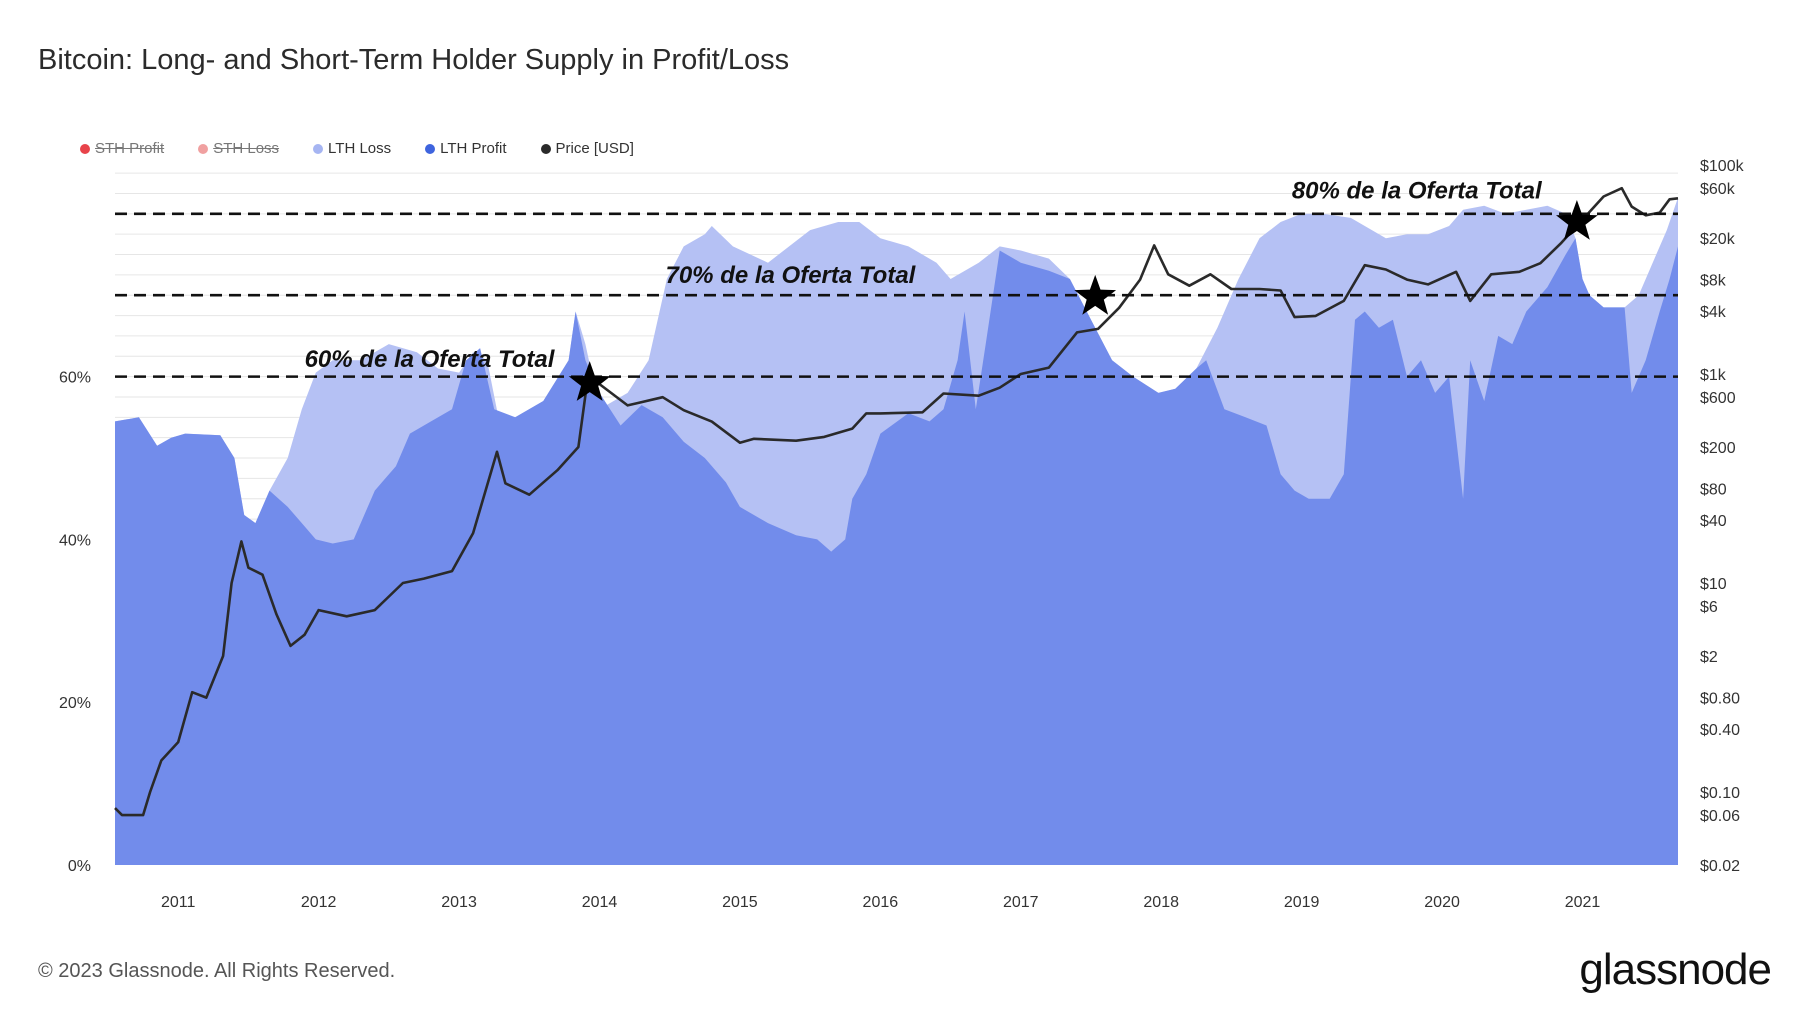 The image size is (1800, 1013). Describe the element at coordinates (1583, 902) in the screenshot. I see `x-tick-label: 2021` at that location.